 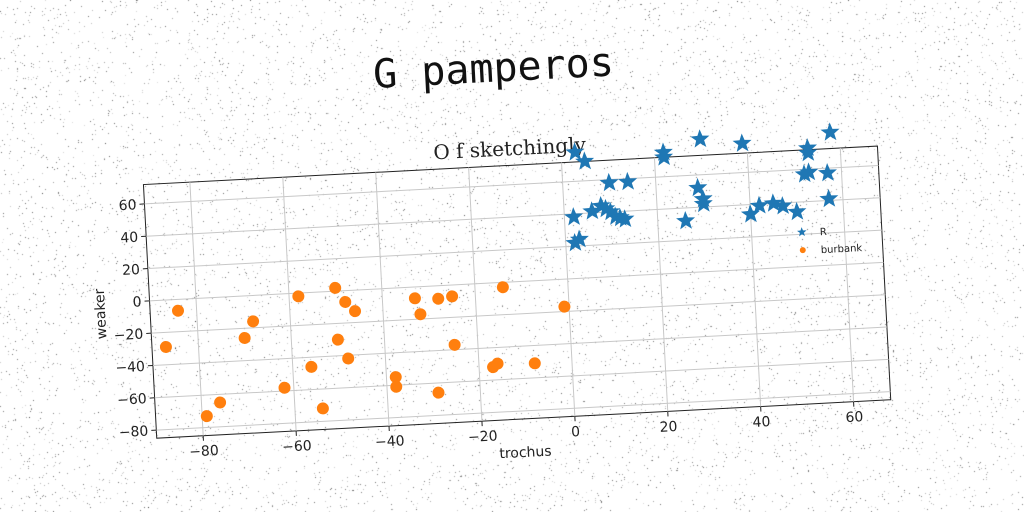 What do you see at coordinates (483, 437) in the screenshot?
I see `x-tick-label: −20` at bounding box center [483, 437].